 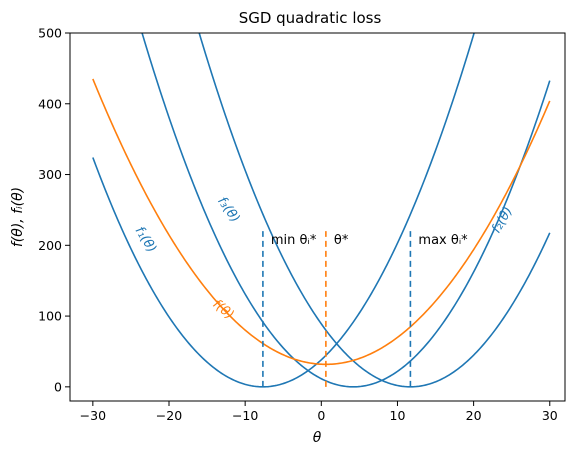 What do you see at coordinates (50, 103) in the screenshot?
I see `y-tick-label-5: 400` at bounding box center [50, 103].